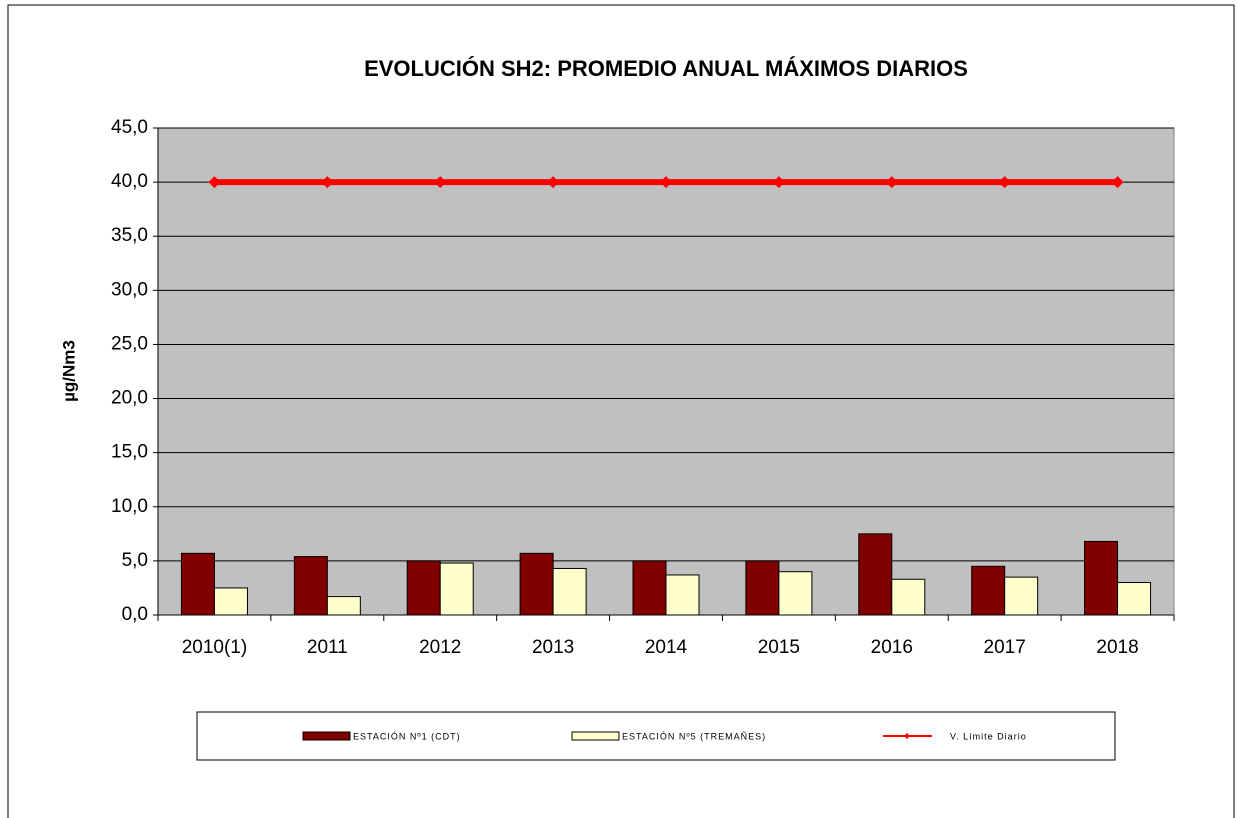 This screenshot has height=818, width=1237. Describe the element at coordinates (892, 647) in the screenshot. I see `x-tick-label: 2016` at that location.